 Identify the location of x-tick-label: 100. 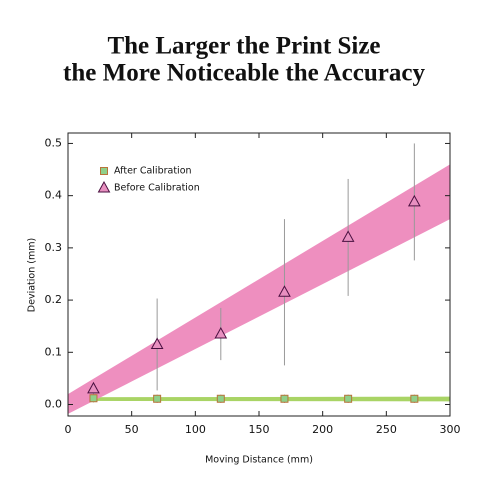
(195, 429).